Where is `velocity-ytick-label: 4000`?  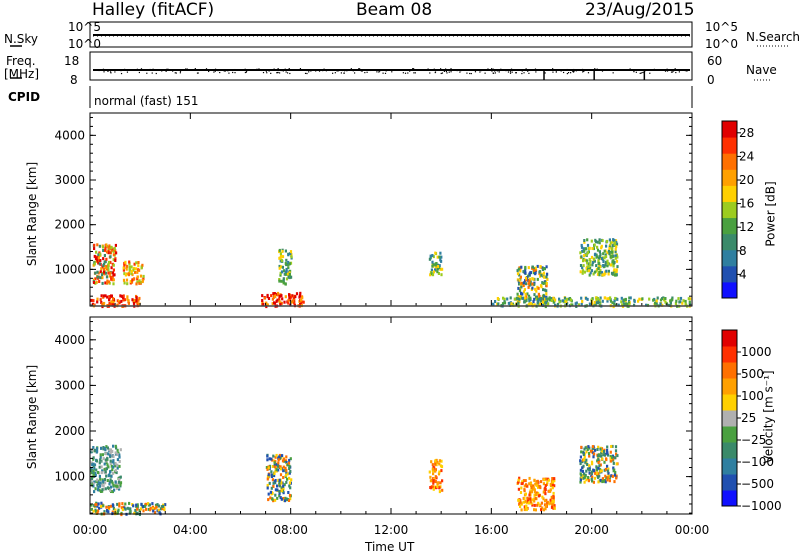 velocity-ytick-label: 4000 is located at coordinates (69, 340).